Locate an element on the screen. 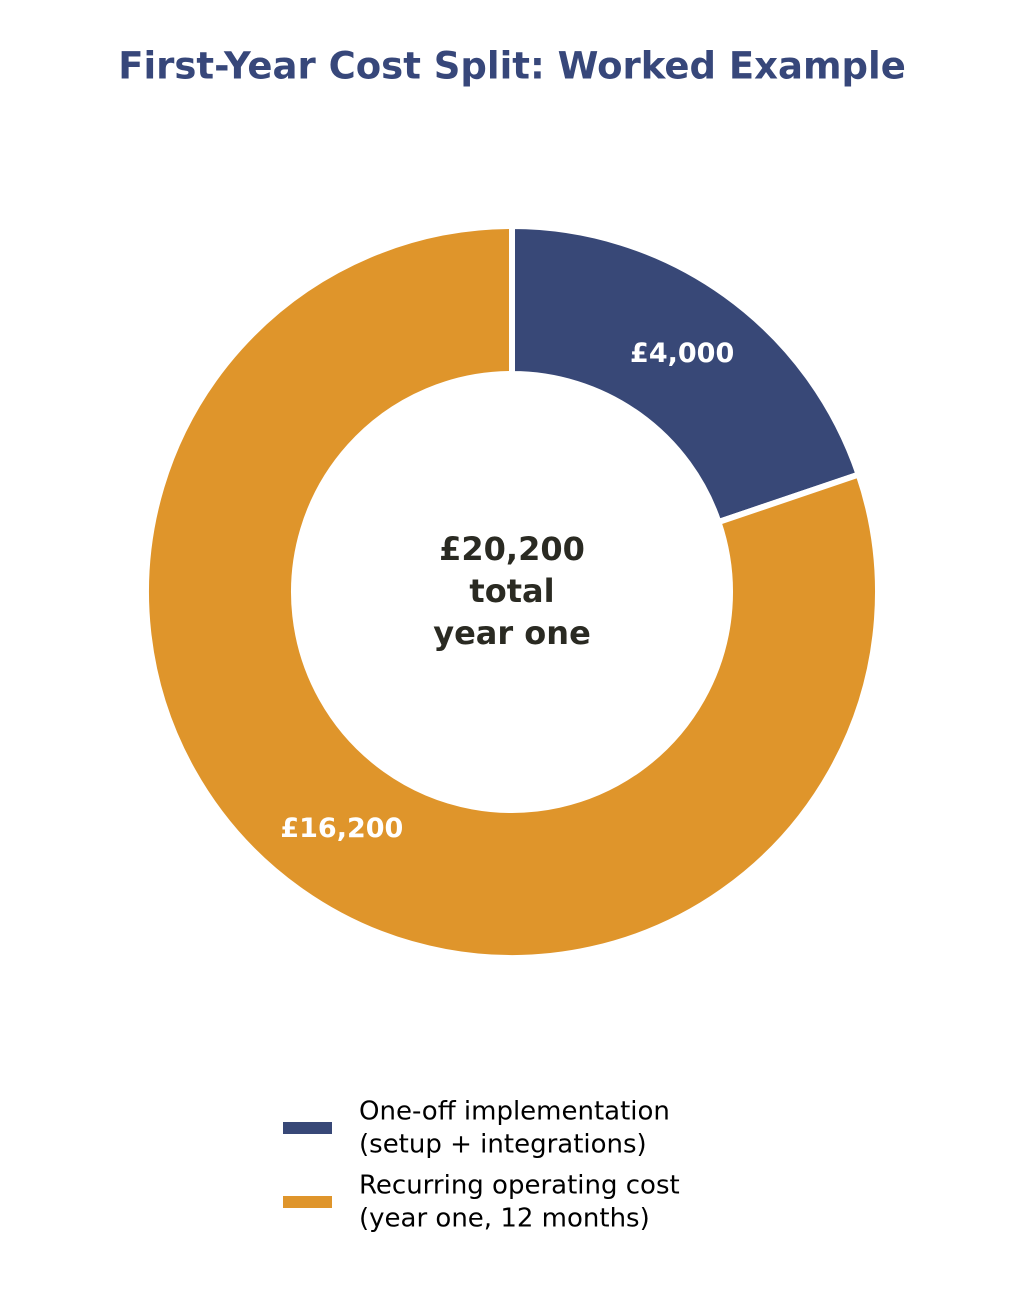  value-label: £16,200 is located at coordinates (341, 828).